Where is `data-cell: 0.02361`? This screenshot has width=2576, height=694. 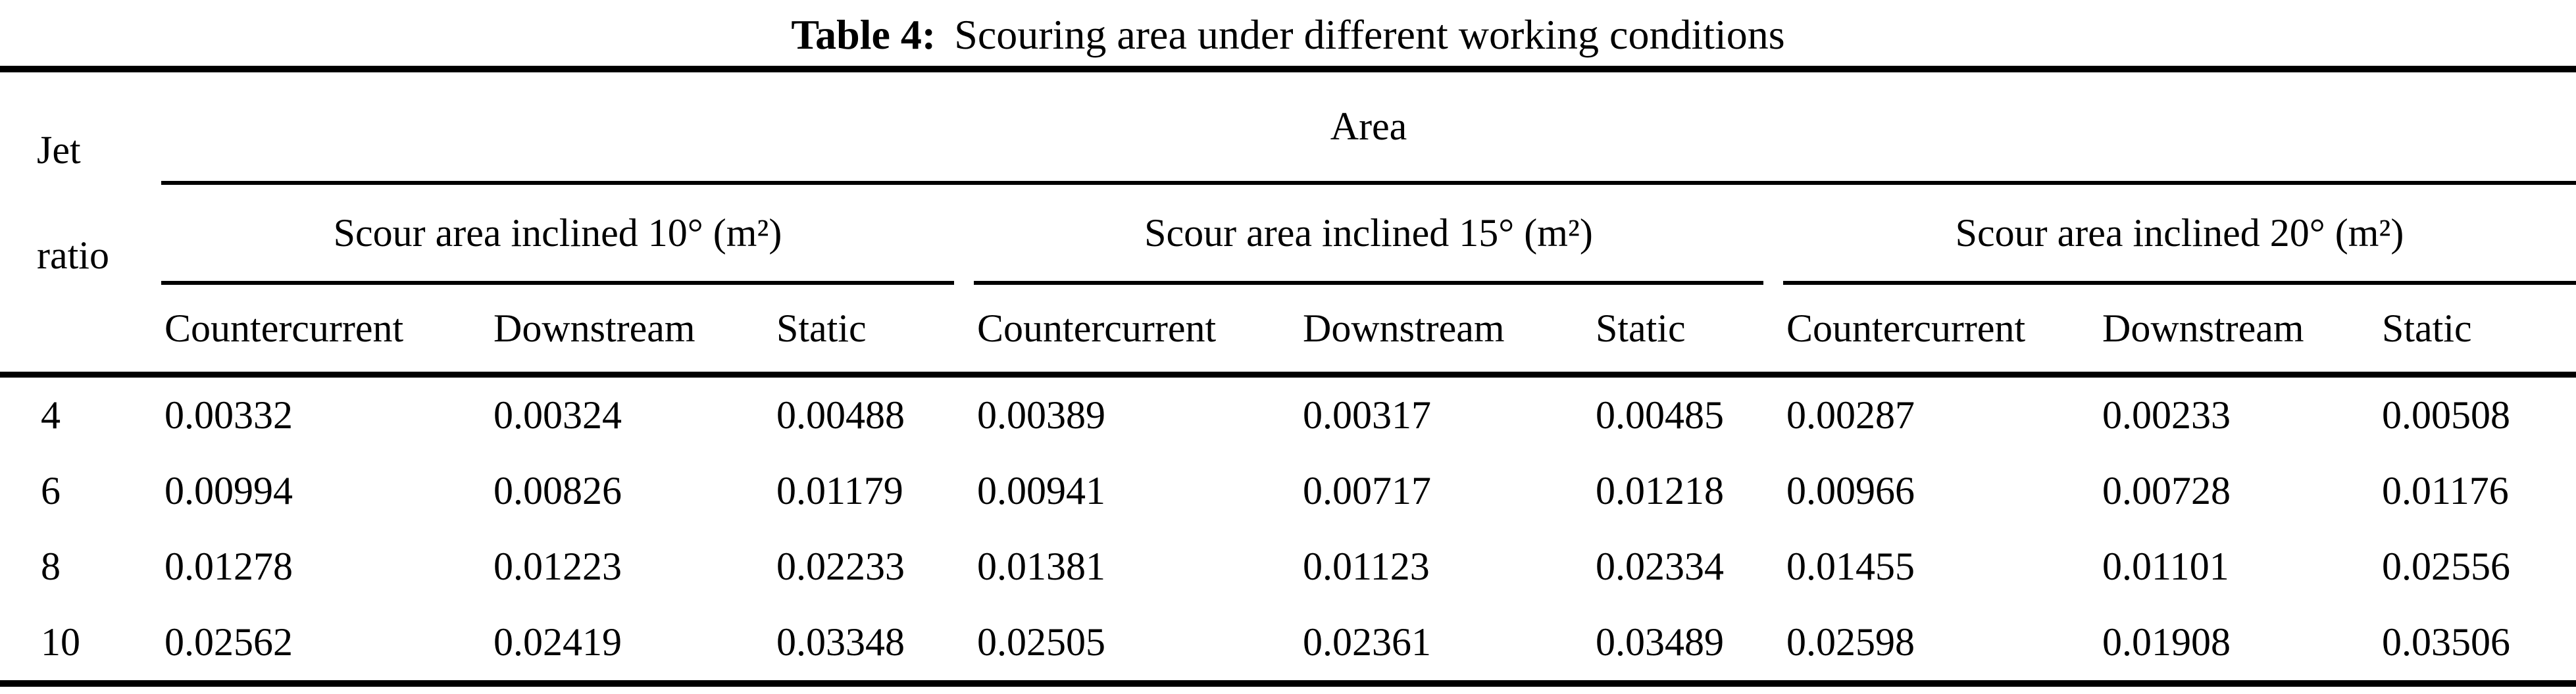 data-cell: 0.02361 is located at coordinates (1367, 642).